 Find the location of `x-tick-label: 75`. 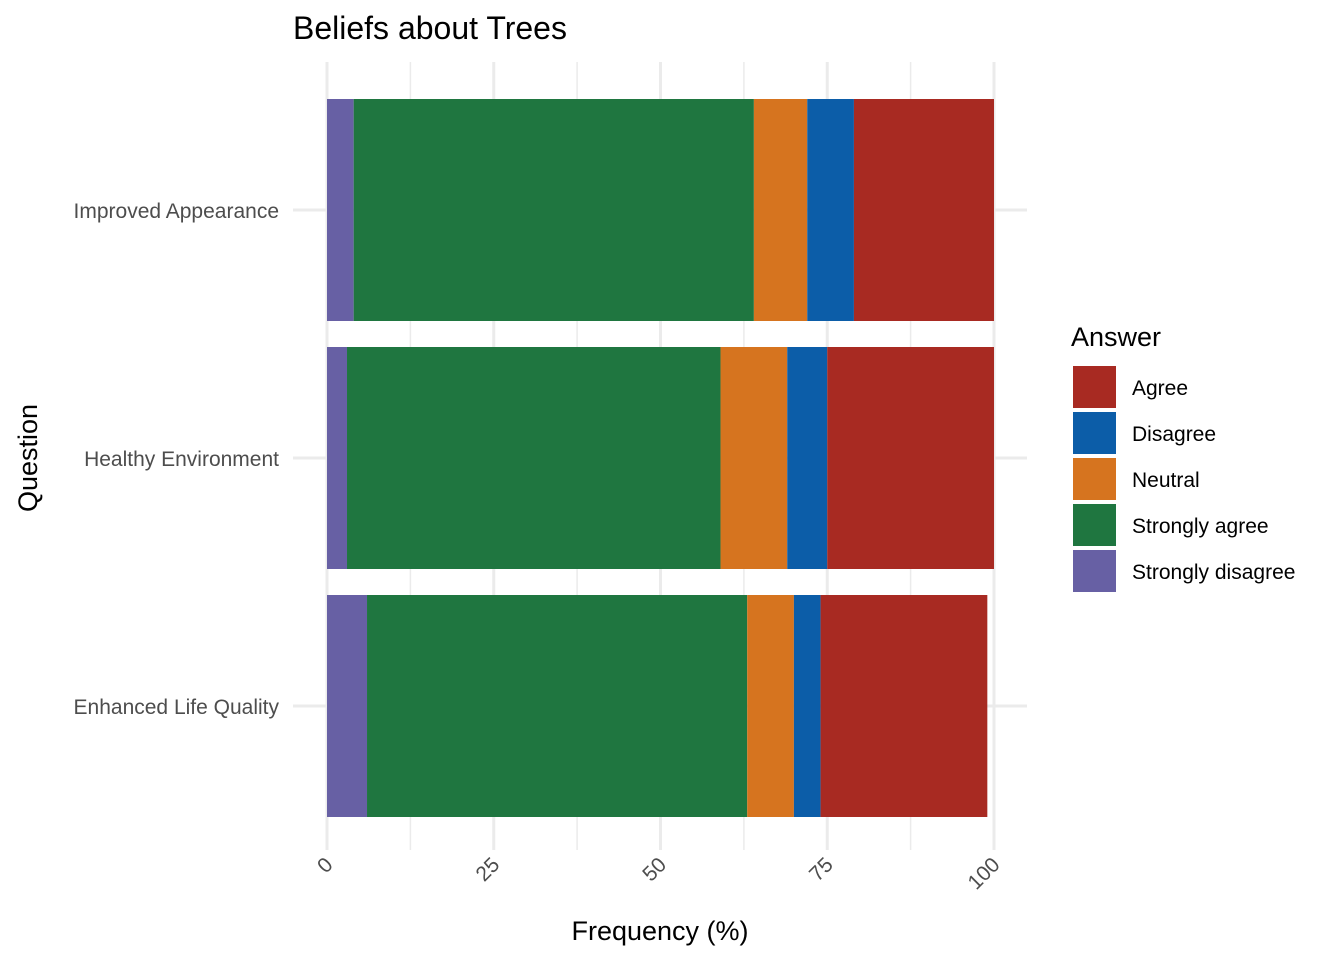

x-tick-label: 75 is located at coordinates (821, 869).